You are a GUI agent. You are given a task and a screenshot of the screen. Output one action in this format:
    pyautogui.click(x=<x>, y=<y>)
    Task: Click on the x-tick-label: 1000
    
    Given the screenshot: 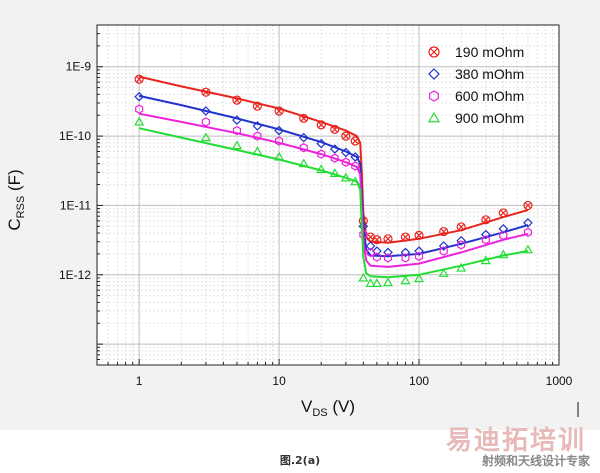 What is the action you would take?
    pyautogui.click(x=559, y=381)
    